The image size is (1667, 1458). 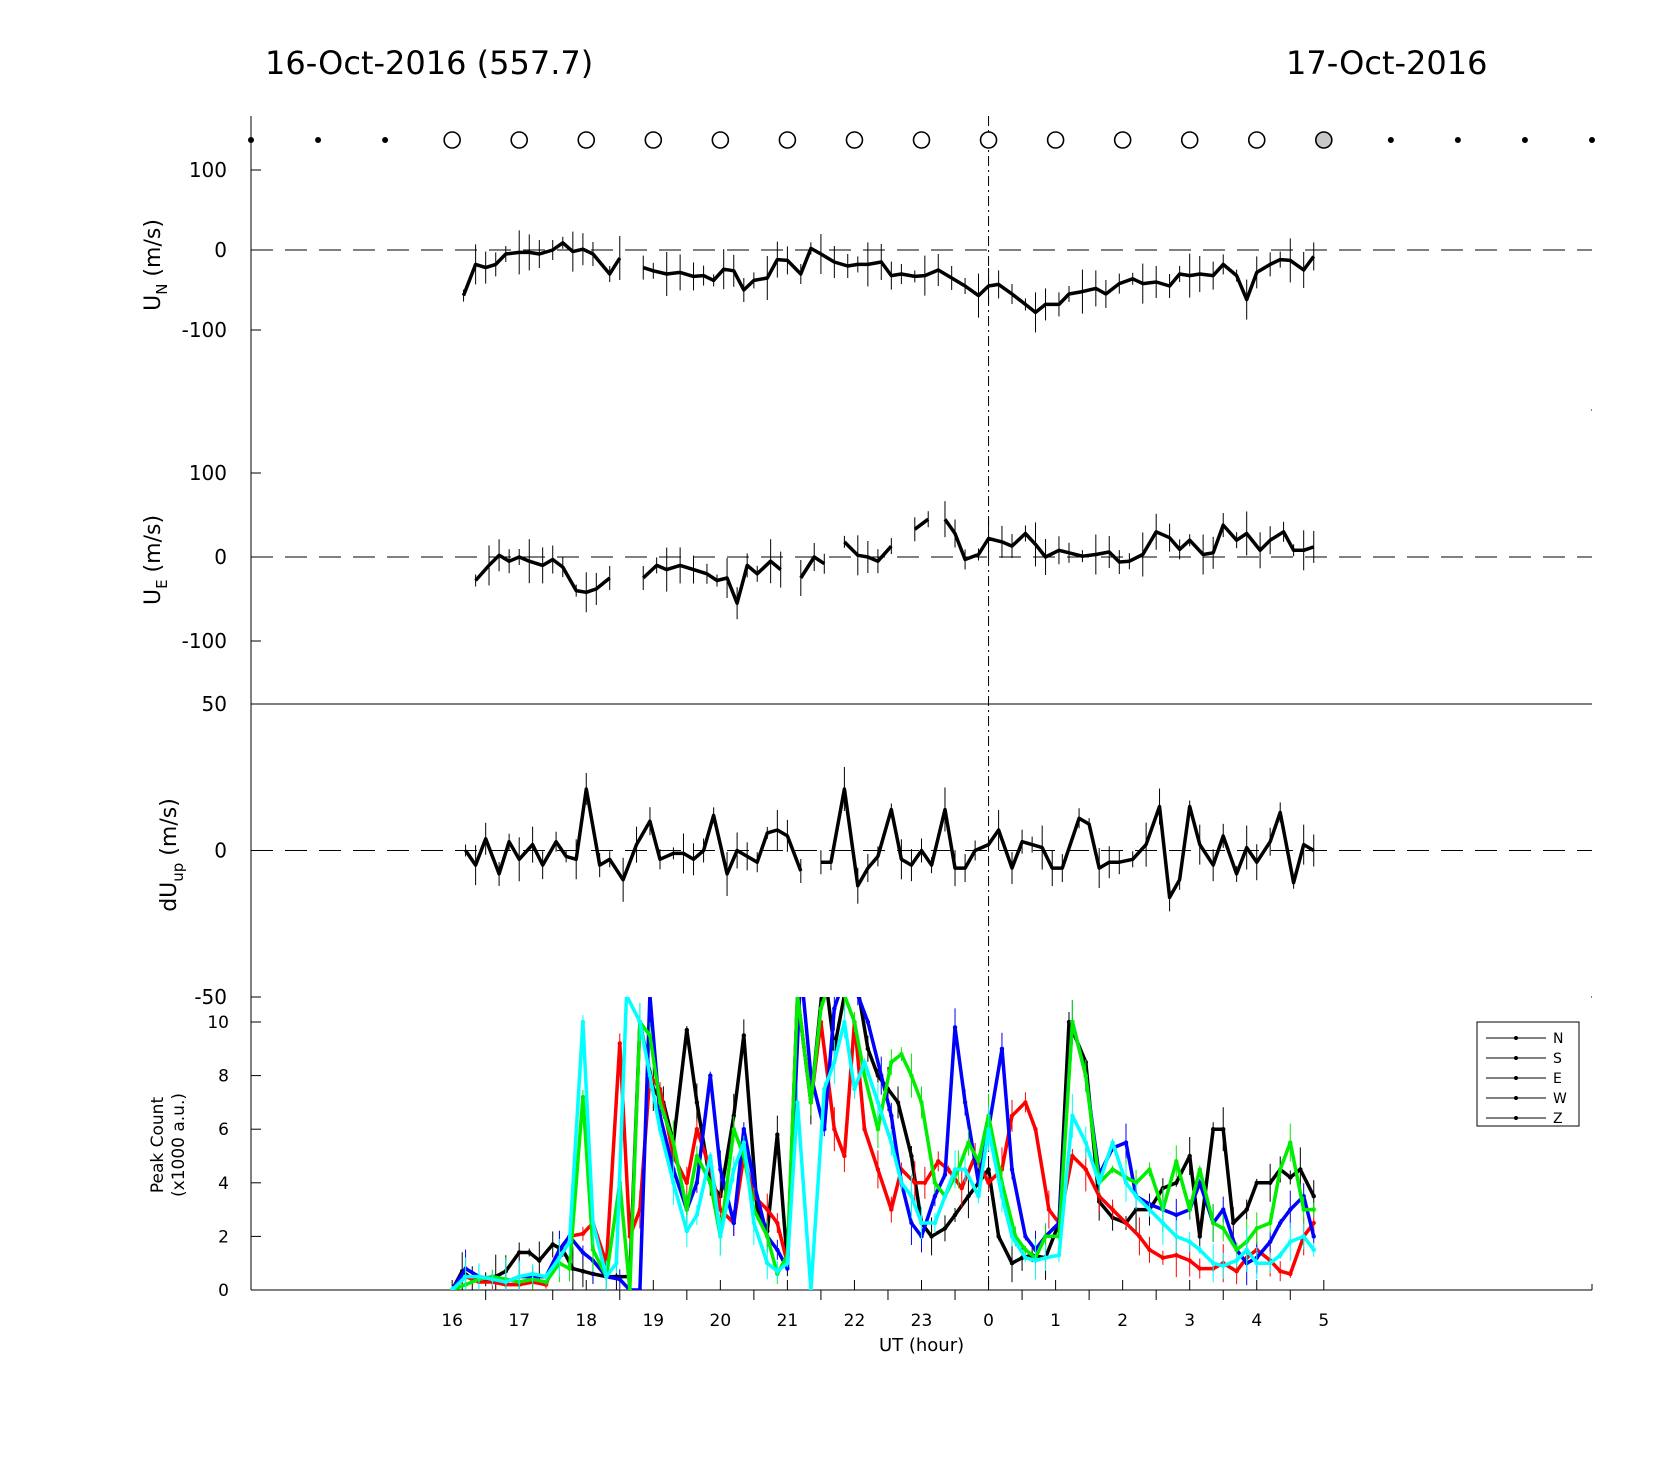 I want to click on y-tick-label: 50, so click(x=214, y=704).